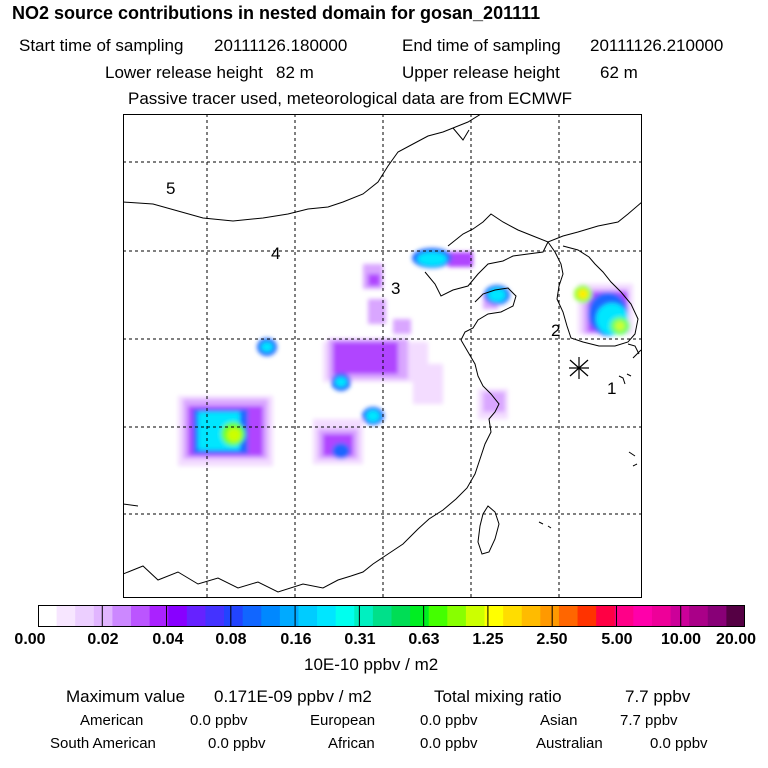 The height and width of the screenshot is (768, 768). What do you see at coordinates (296, 639) in the screenshot?
I see `colorbar-tick-label: 0.16` at bounding box center [296, 639].